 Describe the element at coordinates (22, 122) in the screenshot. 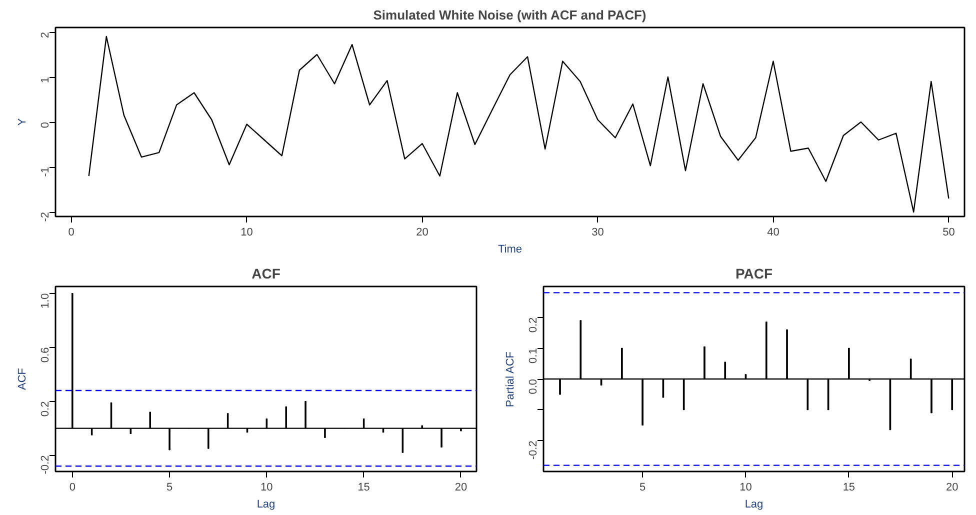

I see `y-axis-title: Y` at that location.